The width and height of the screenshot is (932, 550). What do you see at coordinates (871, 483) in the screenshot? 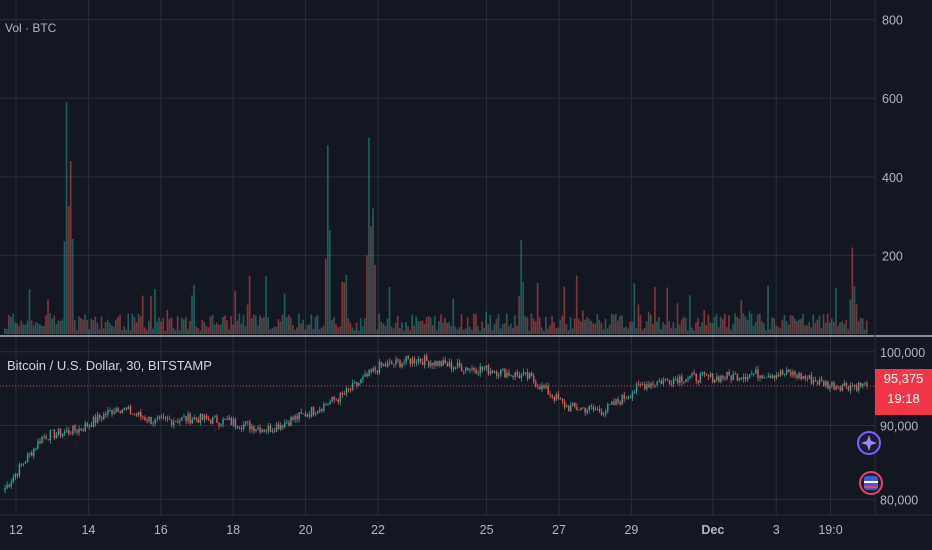
I see `flag-icon` at bounding box center [871, 483].